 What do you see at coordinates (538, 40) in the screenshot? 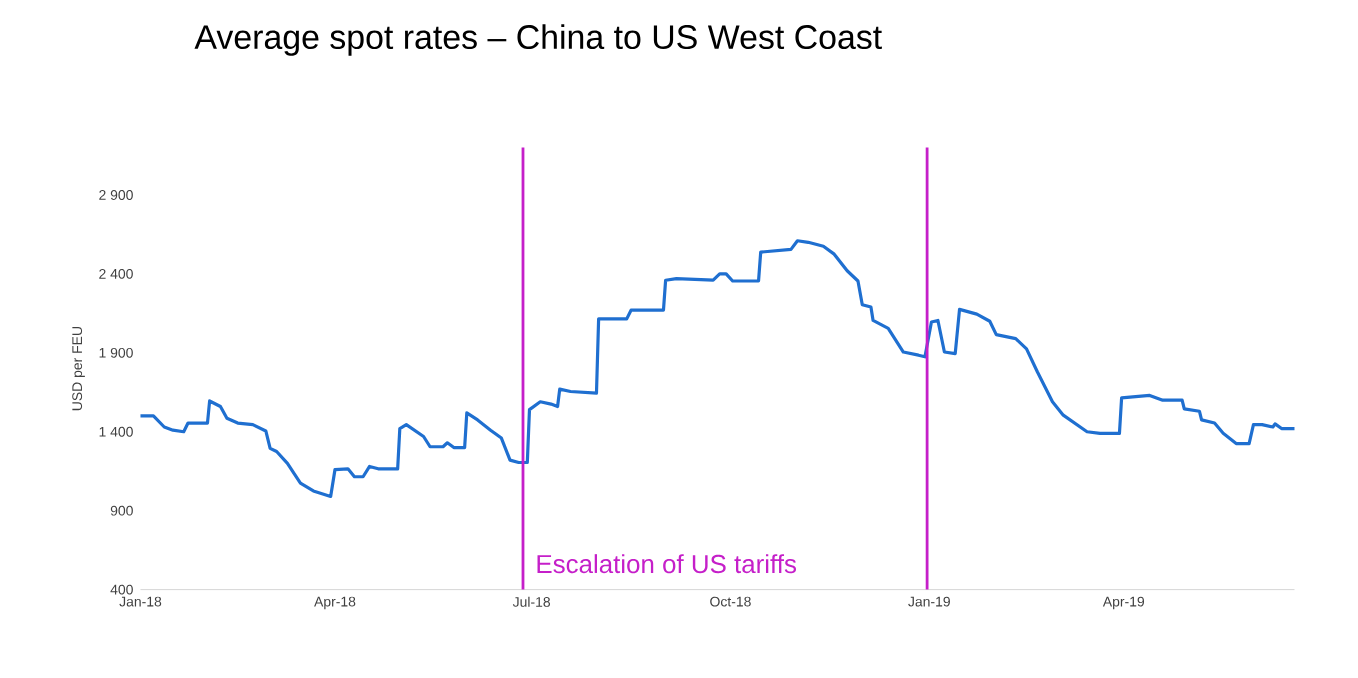
I see `chart-title: Average spot rates – China to US West Coast` at bounding box center [538, 40].